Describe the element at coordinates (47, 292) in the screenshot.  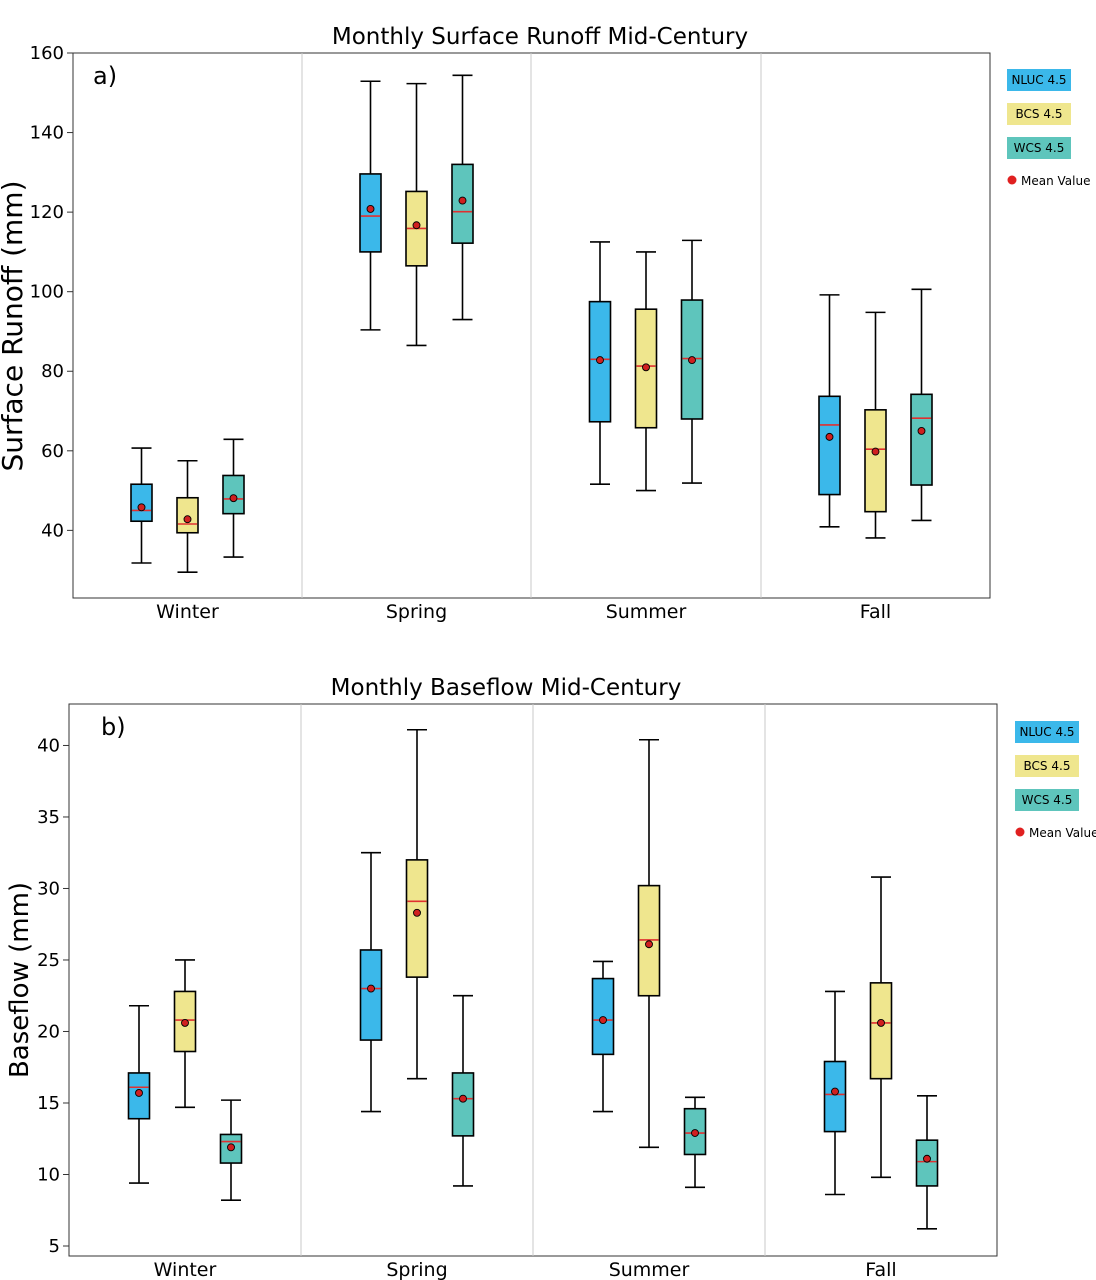
I see `y-tick-label: 100` at that location.